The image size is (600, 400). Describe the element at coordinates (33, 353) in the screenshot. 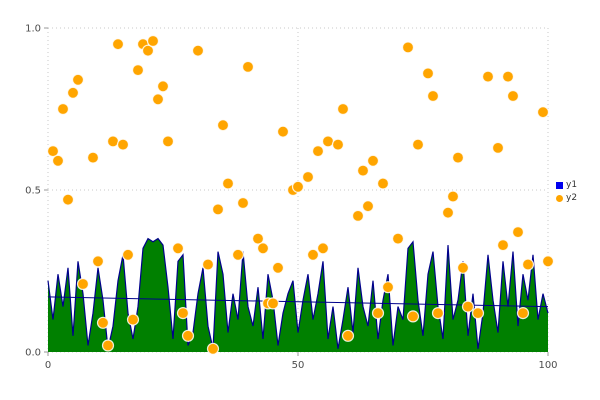

I see `y-tick-label: 0.0` at that location.